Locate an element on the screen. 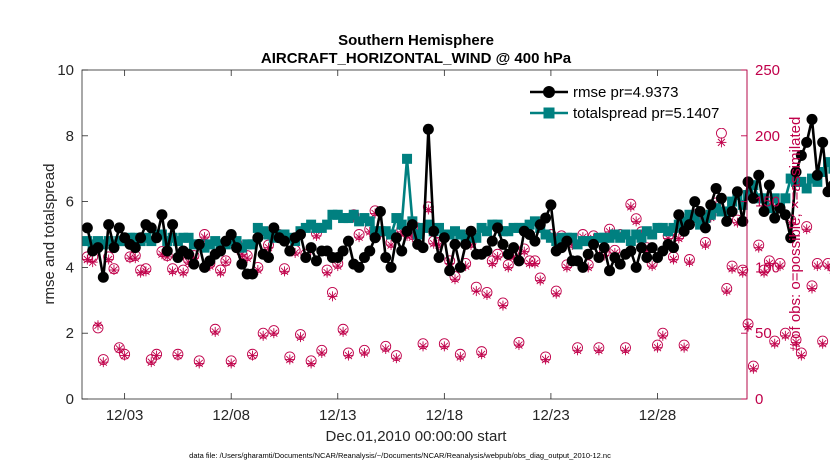  x-tick-label: 12/08 is located at coordinates (231, 415).